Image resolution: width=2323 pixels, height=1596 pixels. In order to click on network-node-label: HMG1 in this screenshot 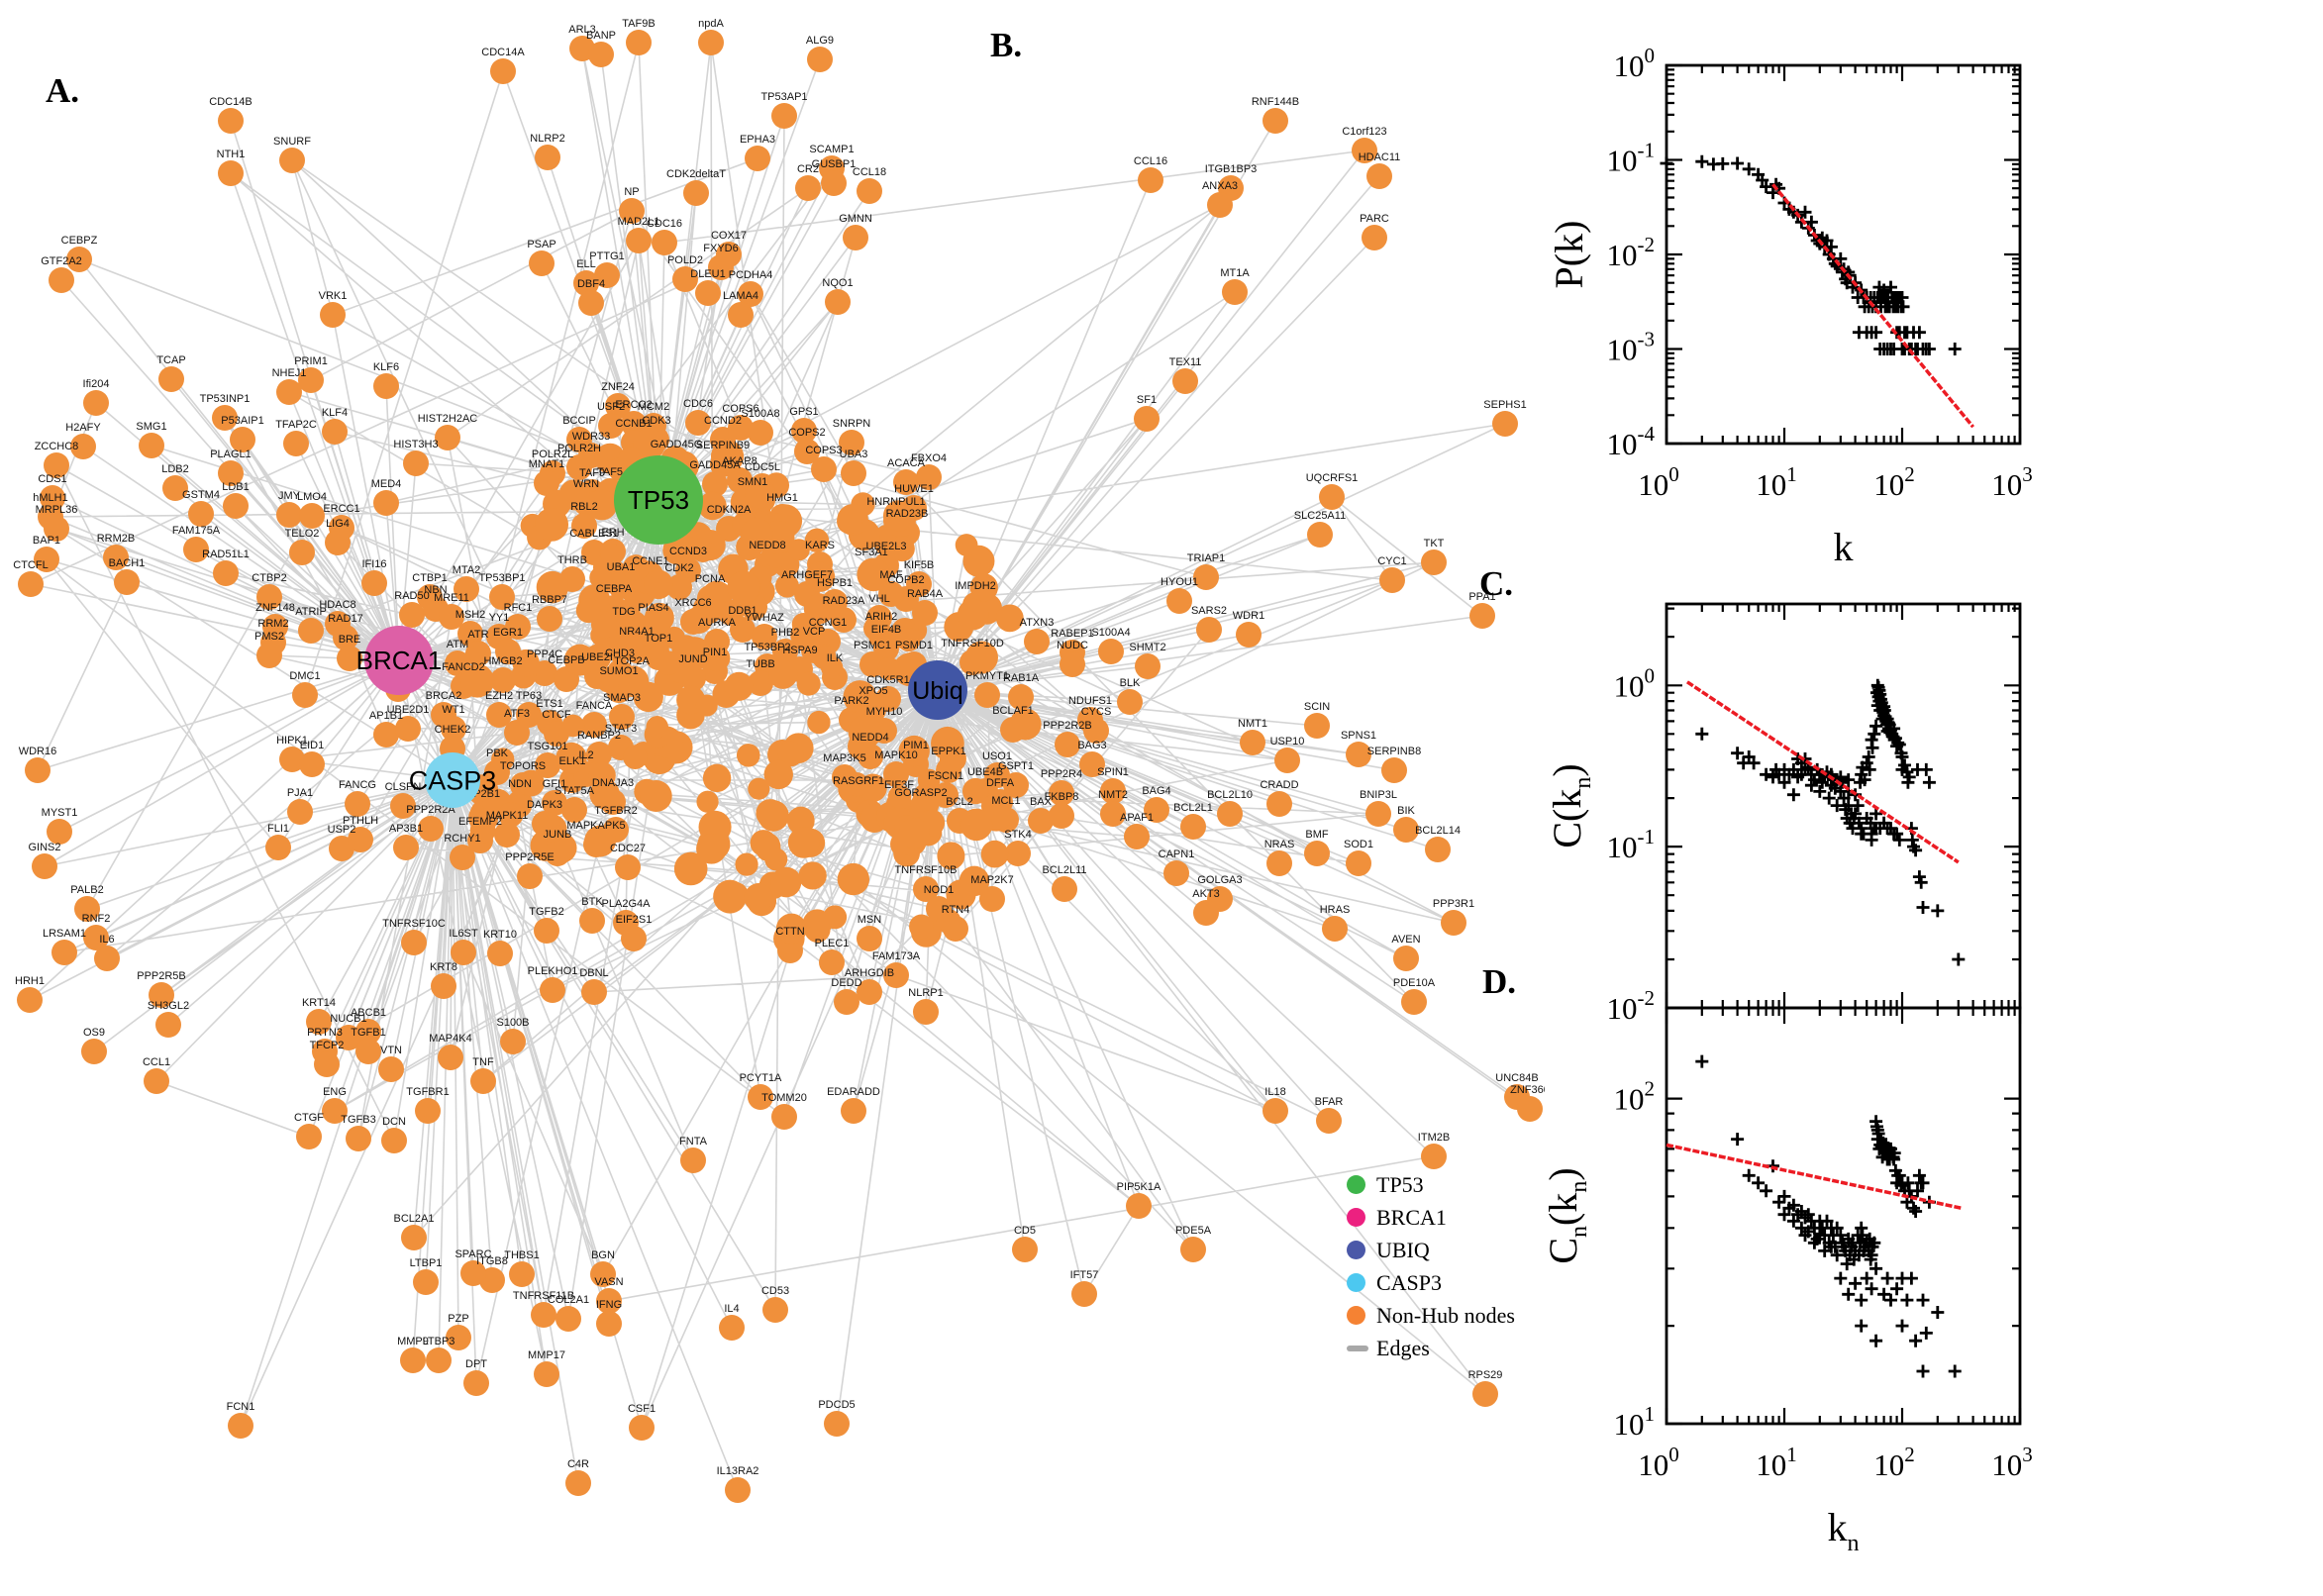, I will do `click(782, 498)`.